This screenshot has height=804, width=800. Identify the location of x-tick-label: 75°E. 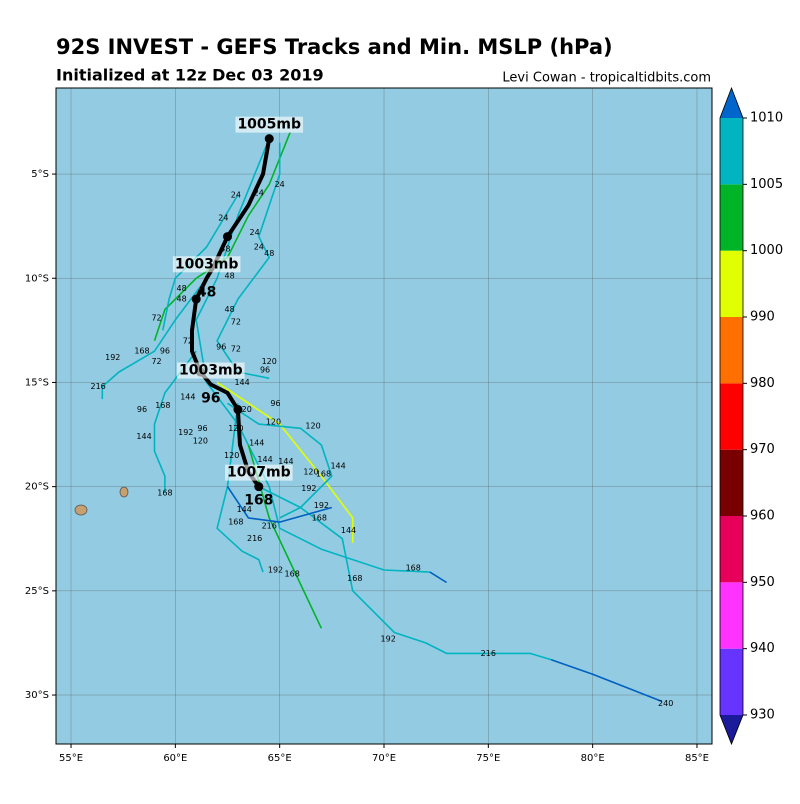
(488, 758).